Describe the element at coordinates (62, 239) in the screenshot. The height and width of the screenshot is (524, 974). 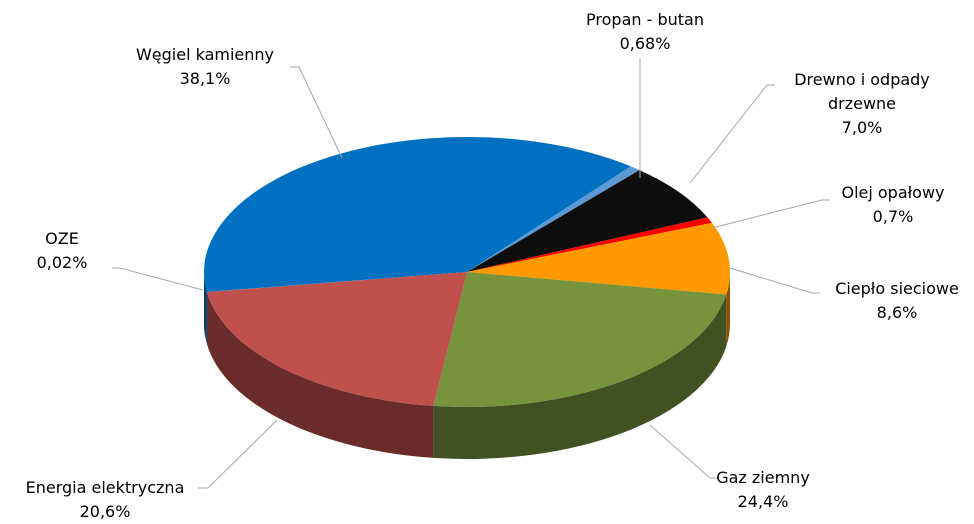
I see `category-label: OZE` at that location.